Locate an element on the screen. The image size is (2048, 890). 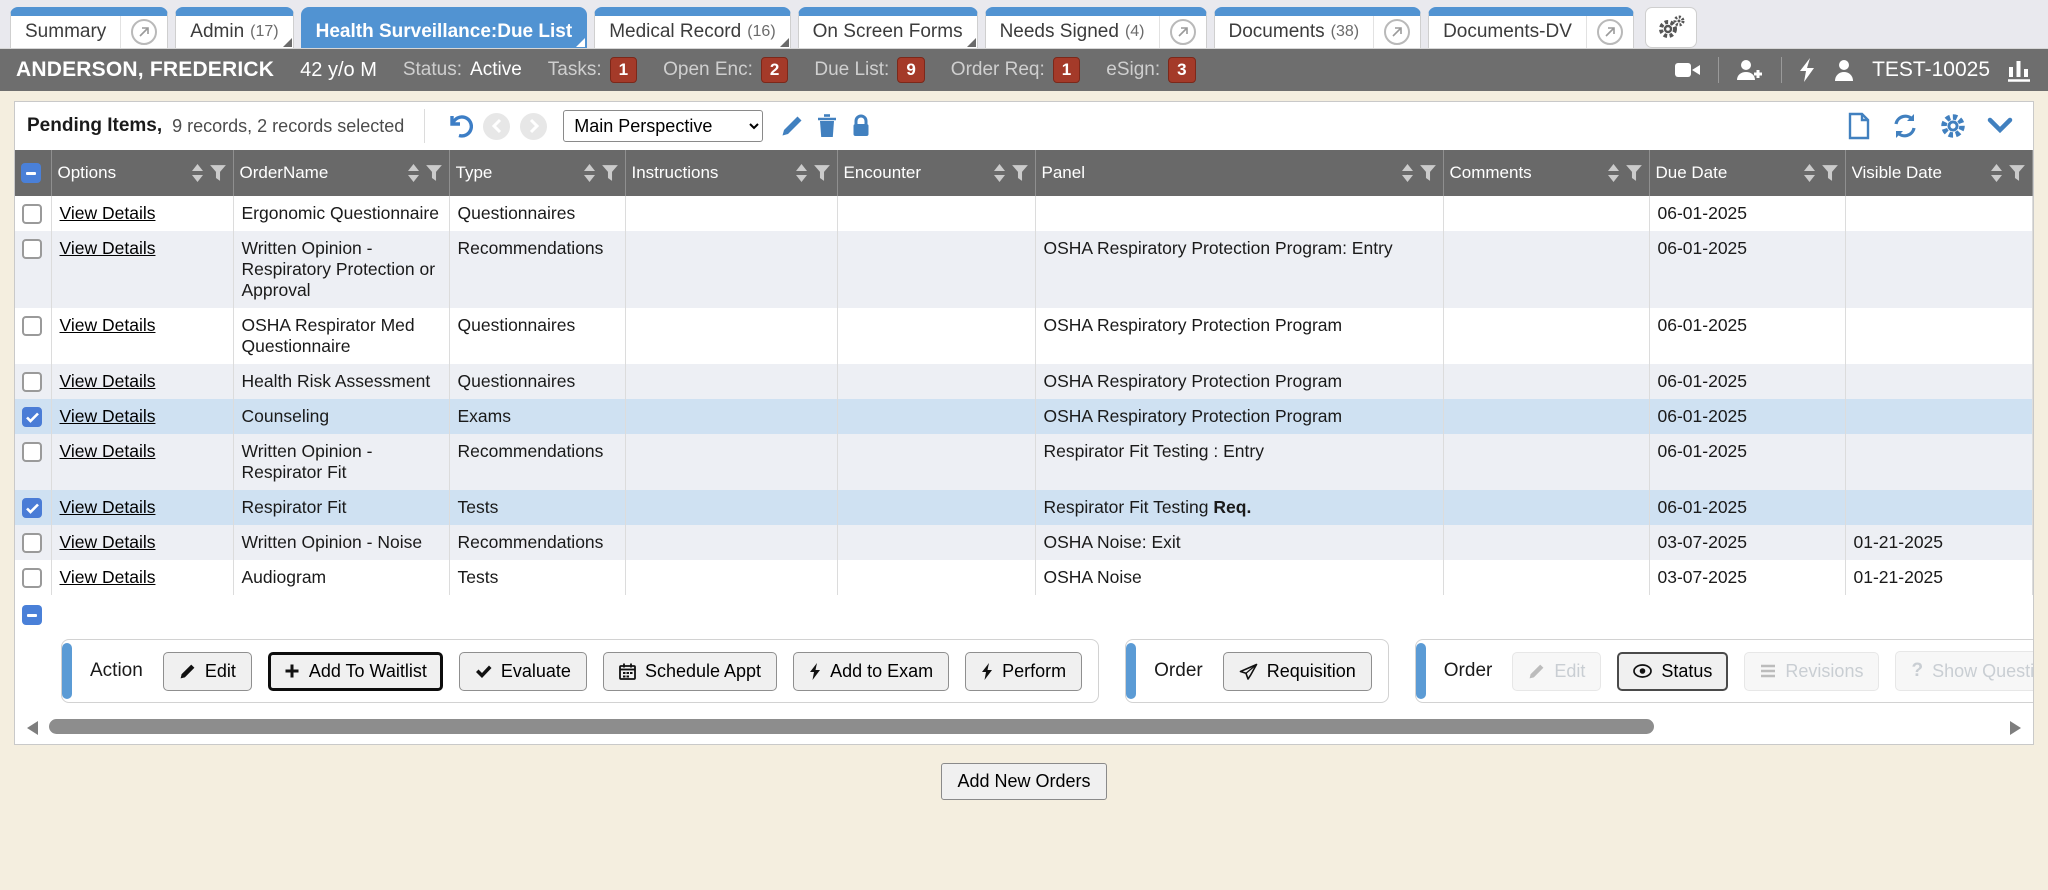
col-header-encounter: Encounter is located at coordinates (936, 173).